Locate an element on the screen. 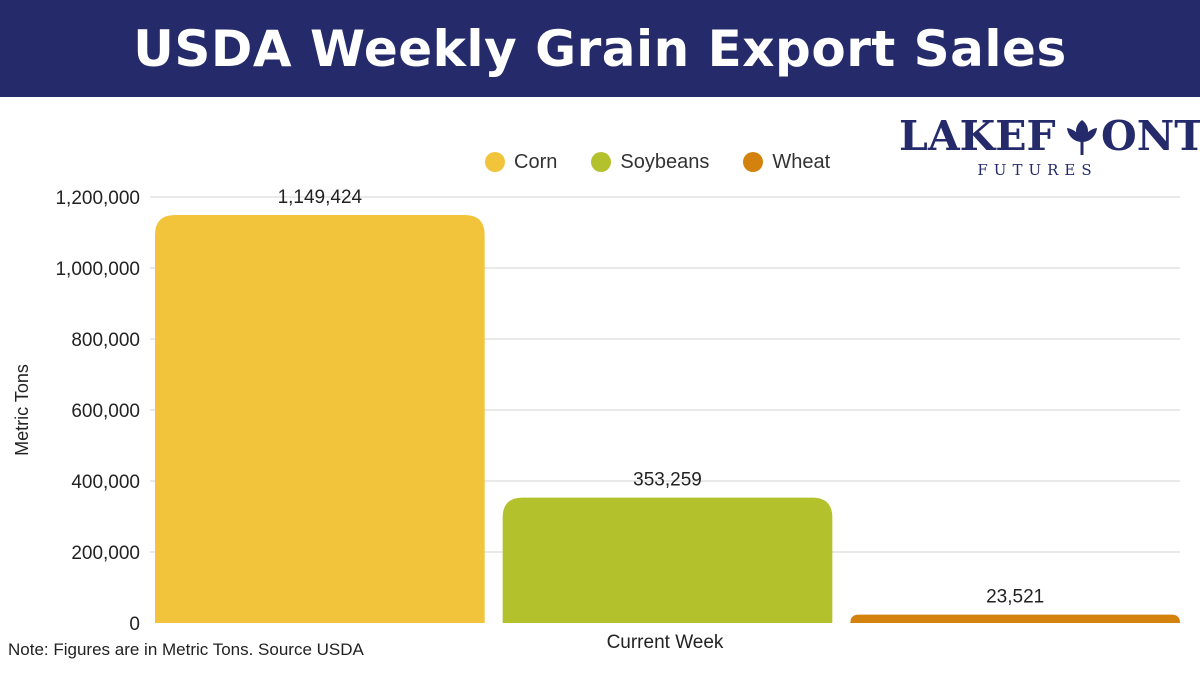 The image size is (1200, 675). legend-swatch-soybeans is located at coordinates (601, 162).